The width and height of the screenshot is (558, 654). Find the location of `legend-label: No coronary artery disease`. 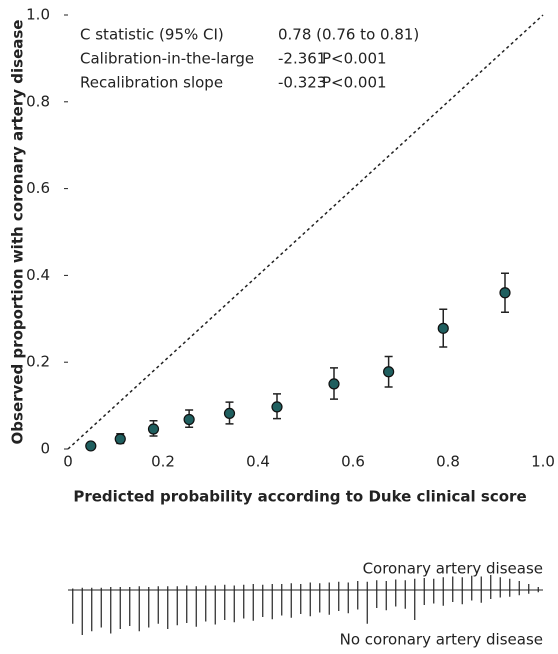

legend-label: No coronary artery disease is located at coordinates (441, 640).